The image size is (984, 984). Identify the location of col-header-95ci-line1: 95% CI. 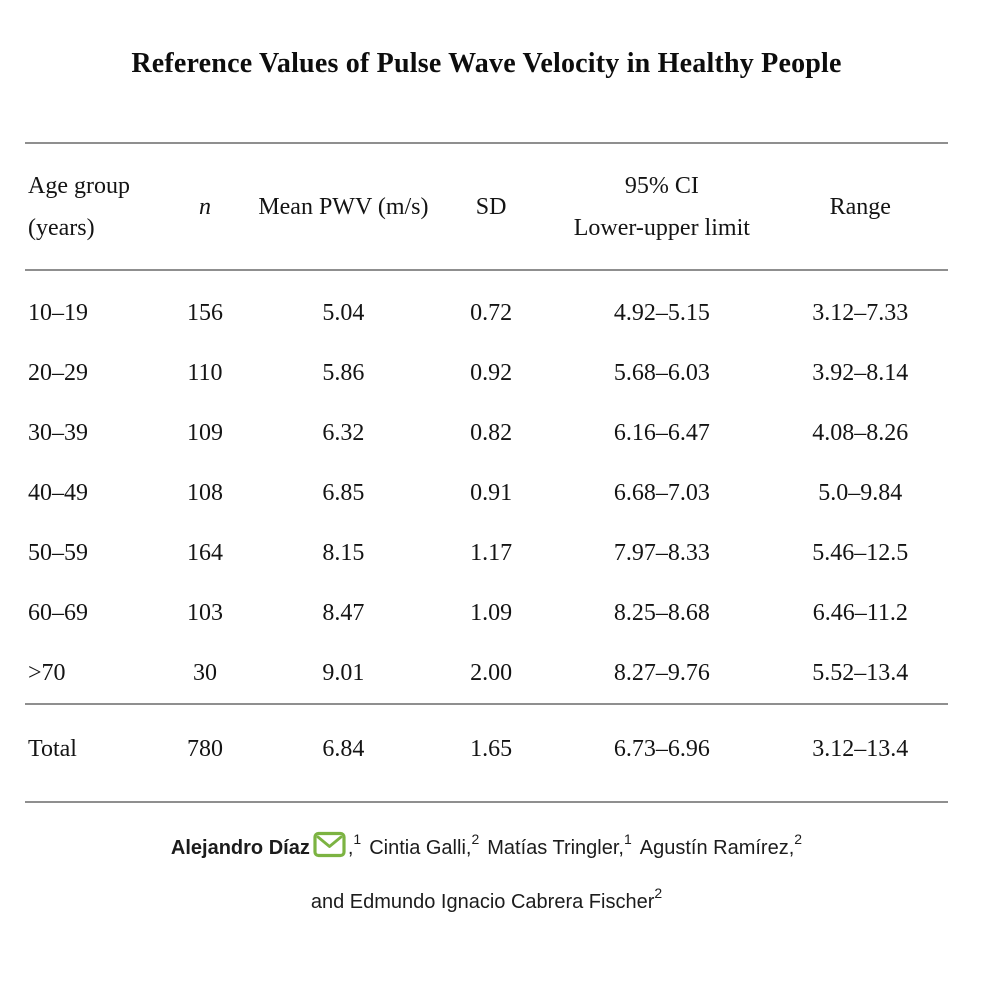
(661, 185).